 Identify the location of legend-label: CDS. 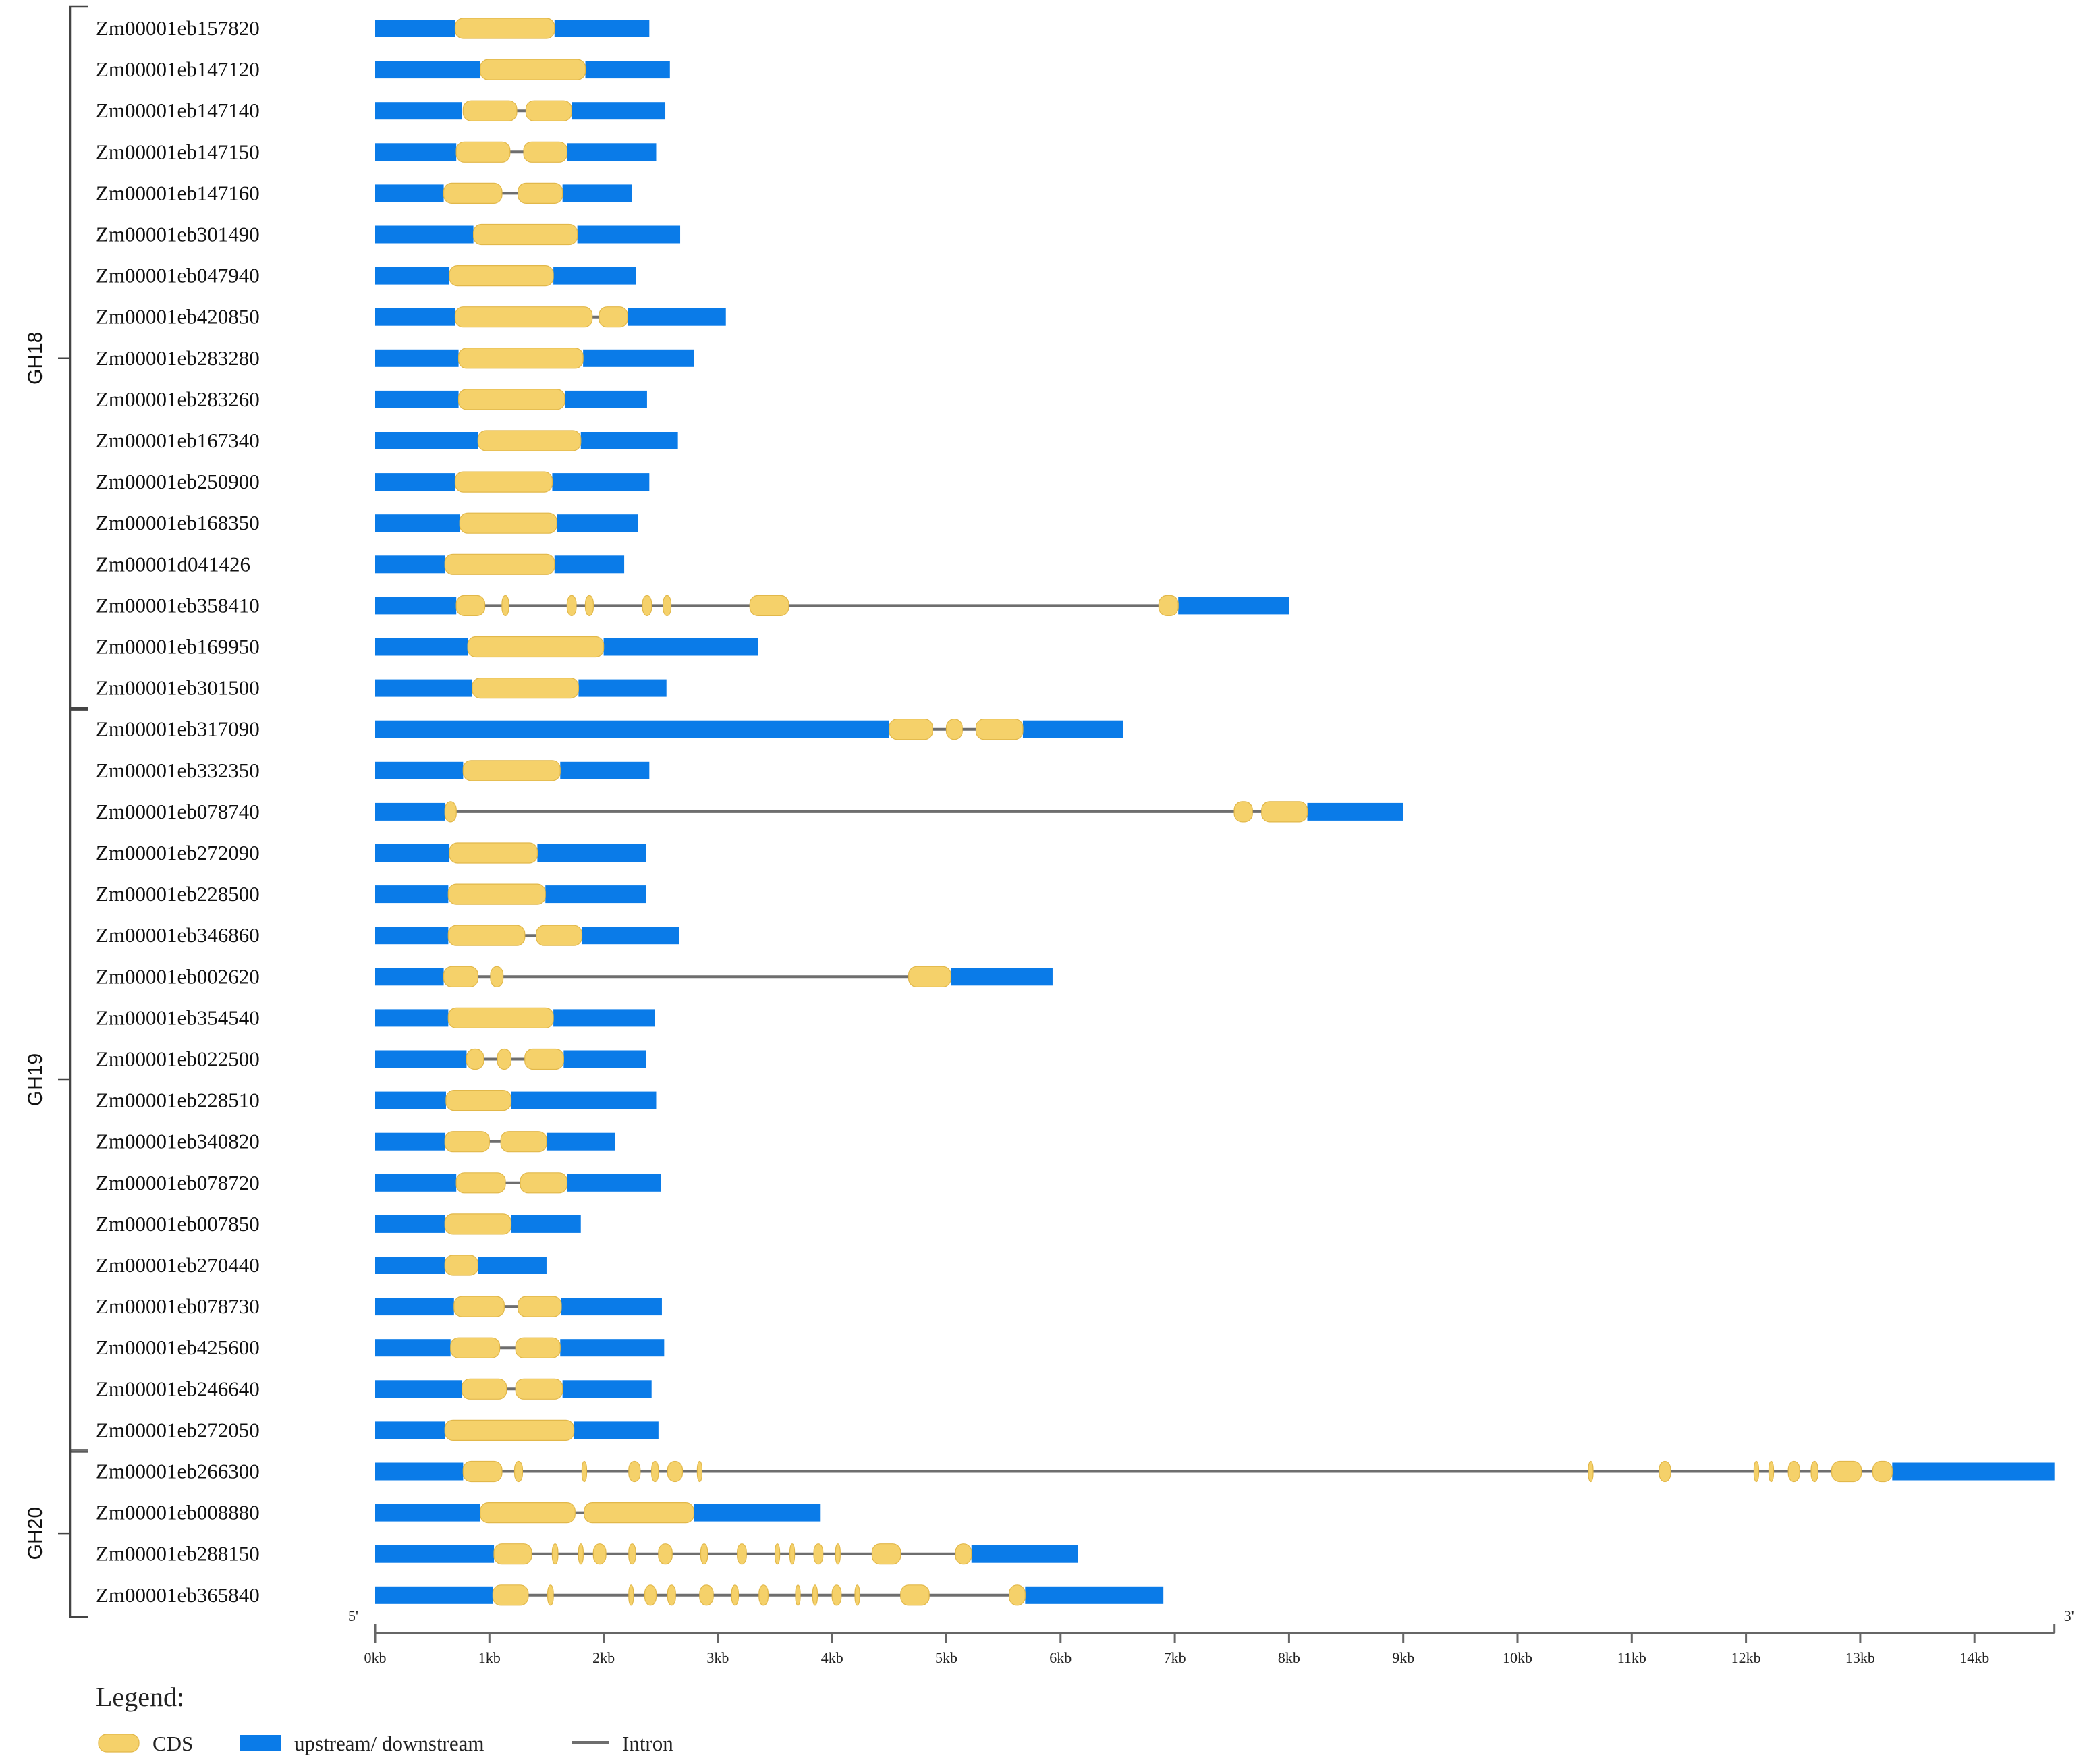
(172, 1743).